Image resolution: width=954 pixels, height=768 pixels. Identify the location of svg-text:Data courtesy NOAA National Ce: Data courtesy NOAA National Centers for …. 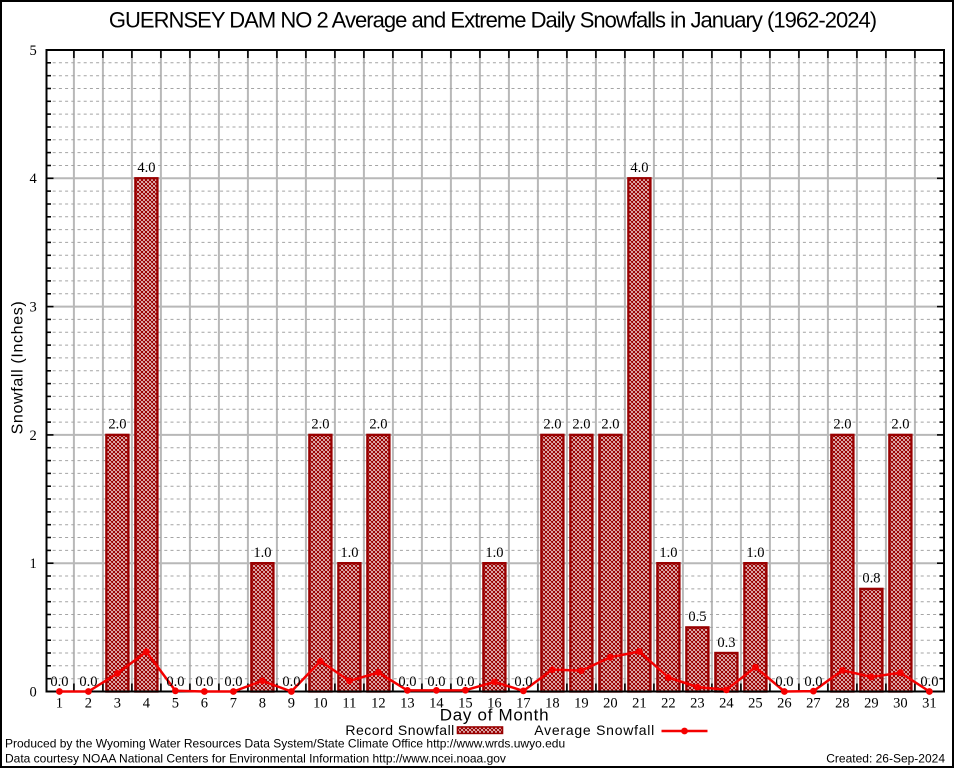
(255, 759).